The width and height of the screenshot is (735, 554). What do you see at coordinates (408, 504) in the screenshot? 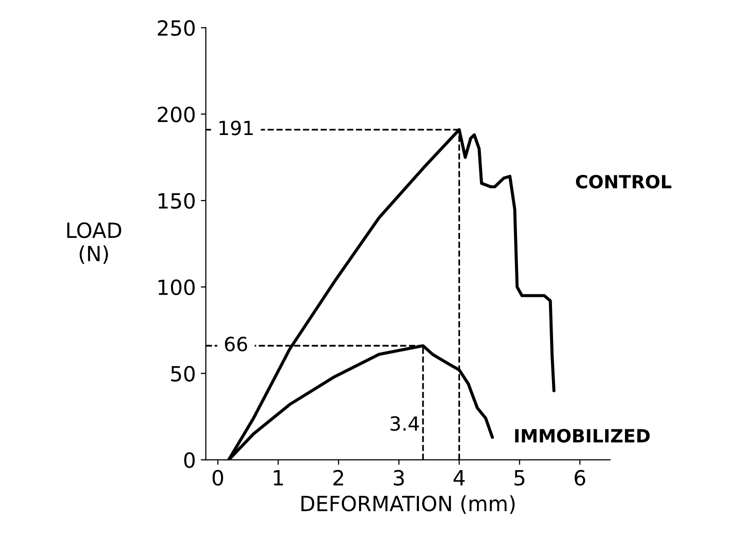
I see `x-axis-title: DEFORMATION (mm)` at bounding box center [408, 504].